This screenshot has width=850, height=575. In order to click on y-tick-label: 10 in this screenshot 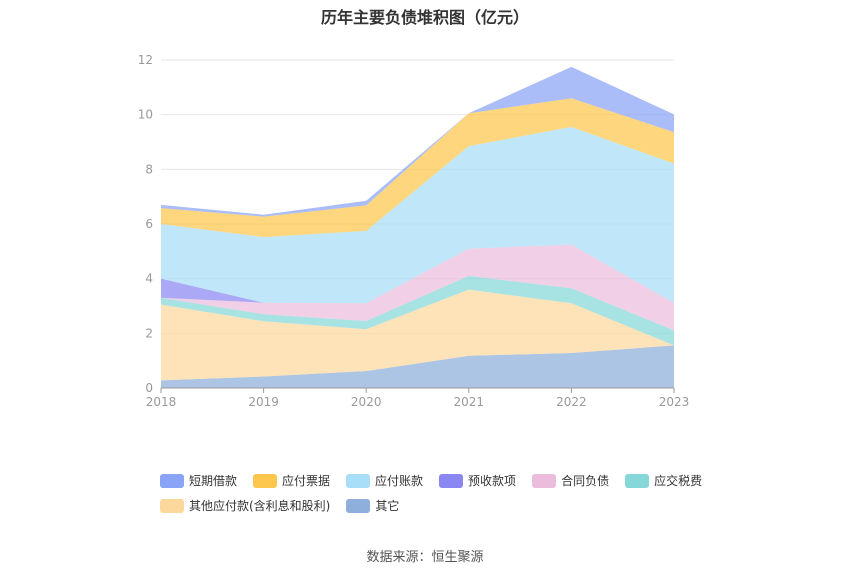, I will do `click(145, 115)`.